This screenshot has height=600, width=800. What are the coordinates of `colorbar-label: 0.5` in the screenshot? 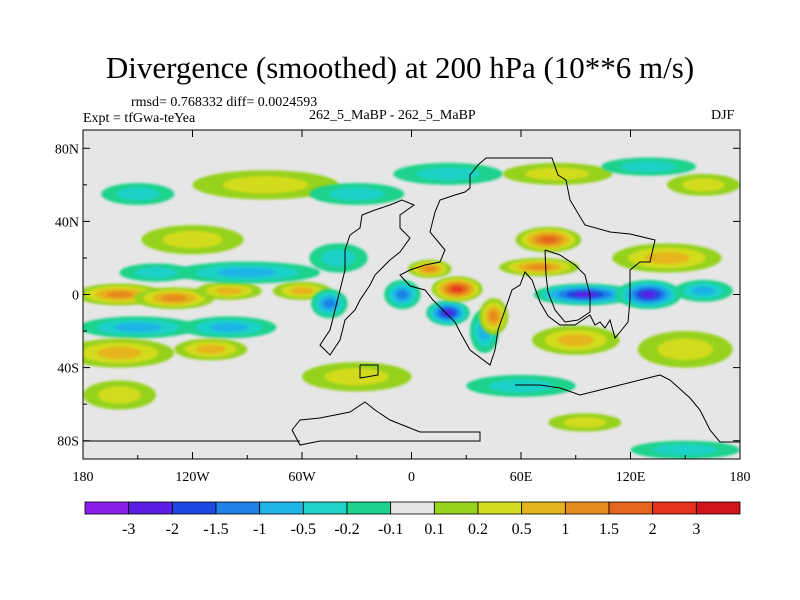 It's located at (522, 529).